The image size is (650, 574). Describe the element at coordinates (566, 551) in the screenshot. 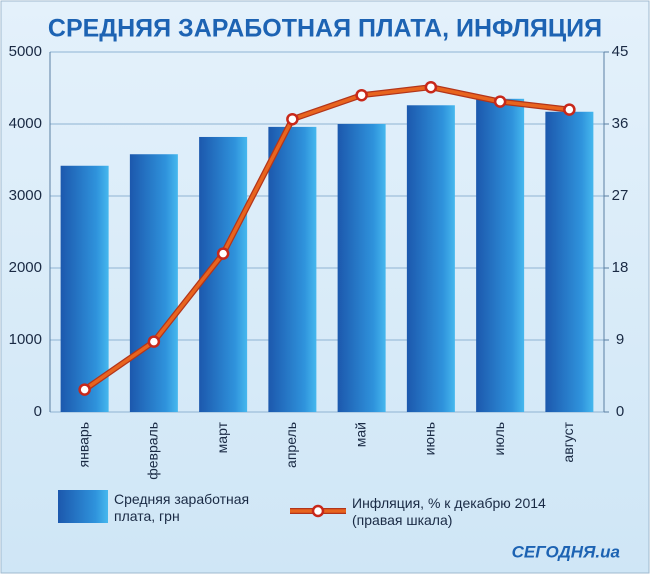

I see `logo: СЕГОДНЯ.ua` at that location.